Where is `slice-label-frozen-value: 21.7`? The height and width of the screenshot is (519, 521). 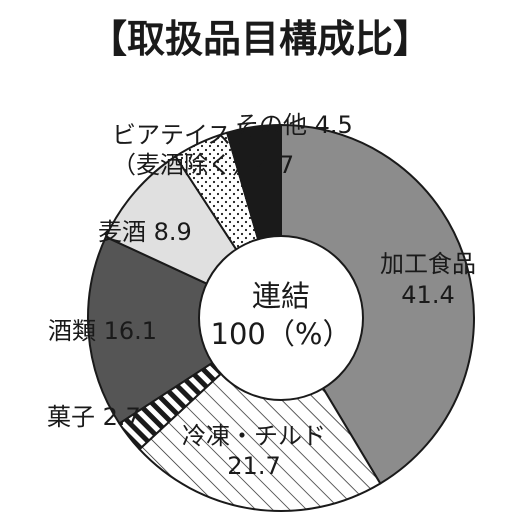 slice-label-frozen-value: 21.7 is located at coordinates (253, 466).